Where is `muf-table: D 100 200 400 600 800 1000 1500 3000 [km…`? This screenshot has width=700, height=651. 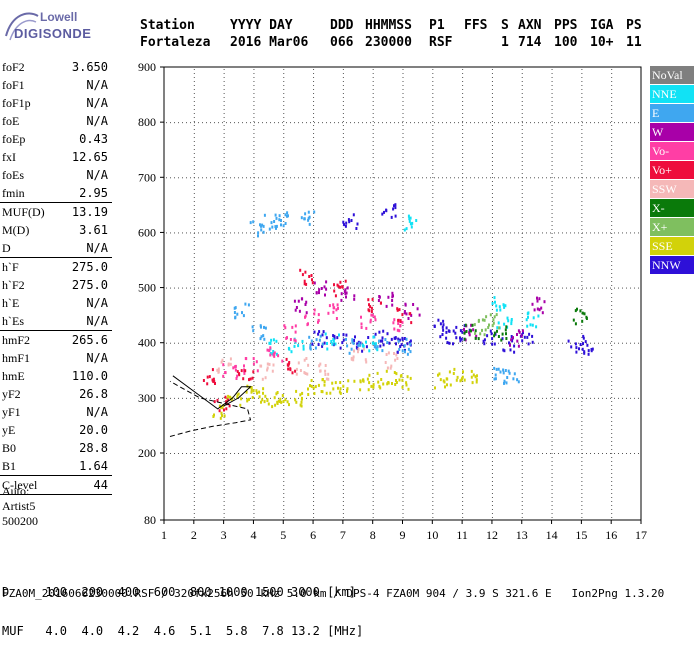 muf-table: D 100 200 400 600 800 1000 1500 3000 [km… is located at coordinates (182, 605).